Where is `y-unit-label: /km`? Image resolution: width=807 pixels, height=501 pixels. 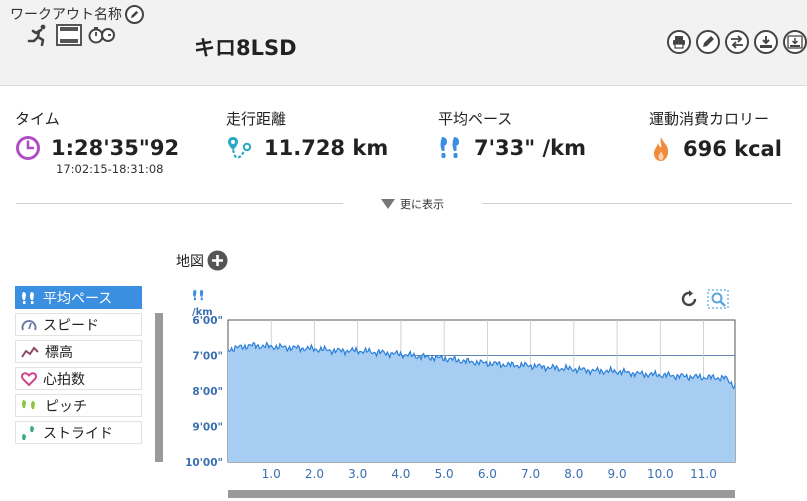
y-unit-label: /km is located at coordinates (202, 303).